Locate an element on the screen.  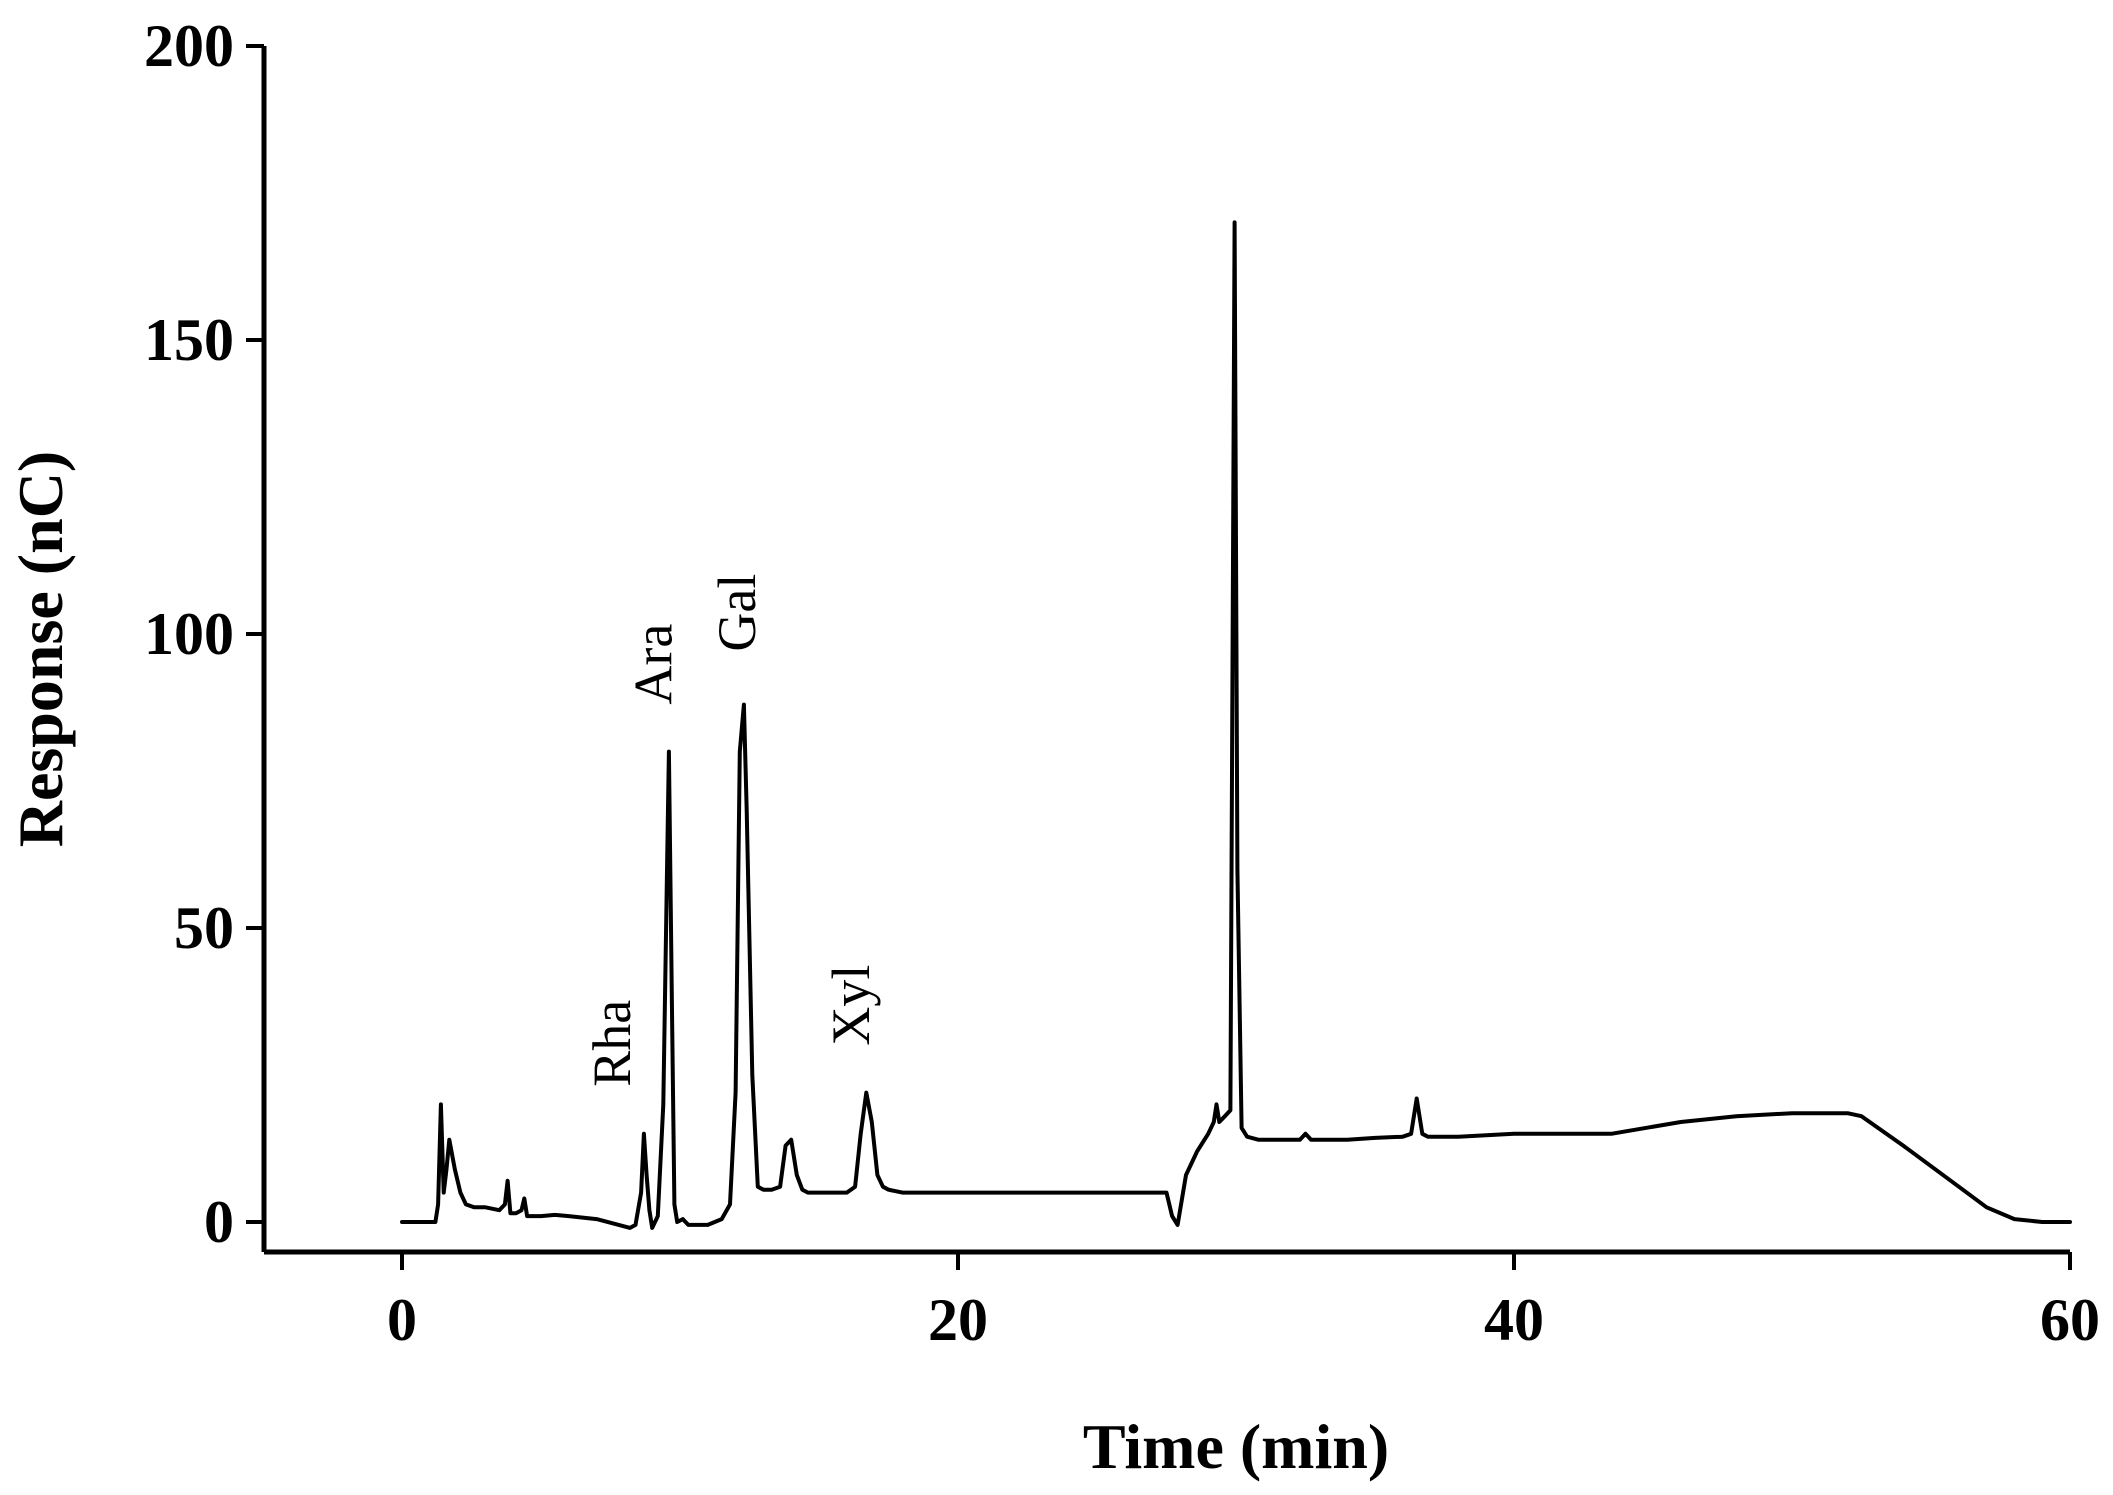
peak-label-xyl: Xyl is located at coordinates (851, 1005).